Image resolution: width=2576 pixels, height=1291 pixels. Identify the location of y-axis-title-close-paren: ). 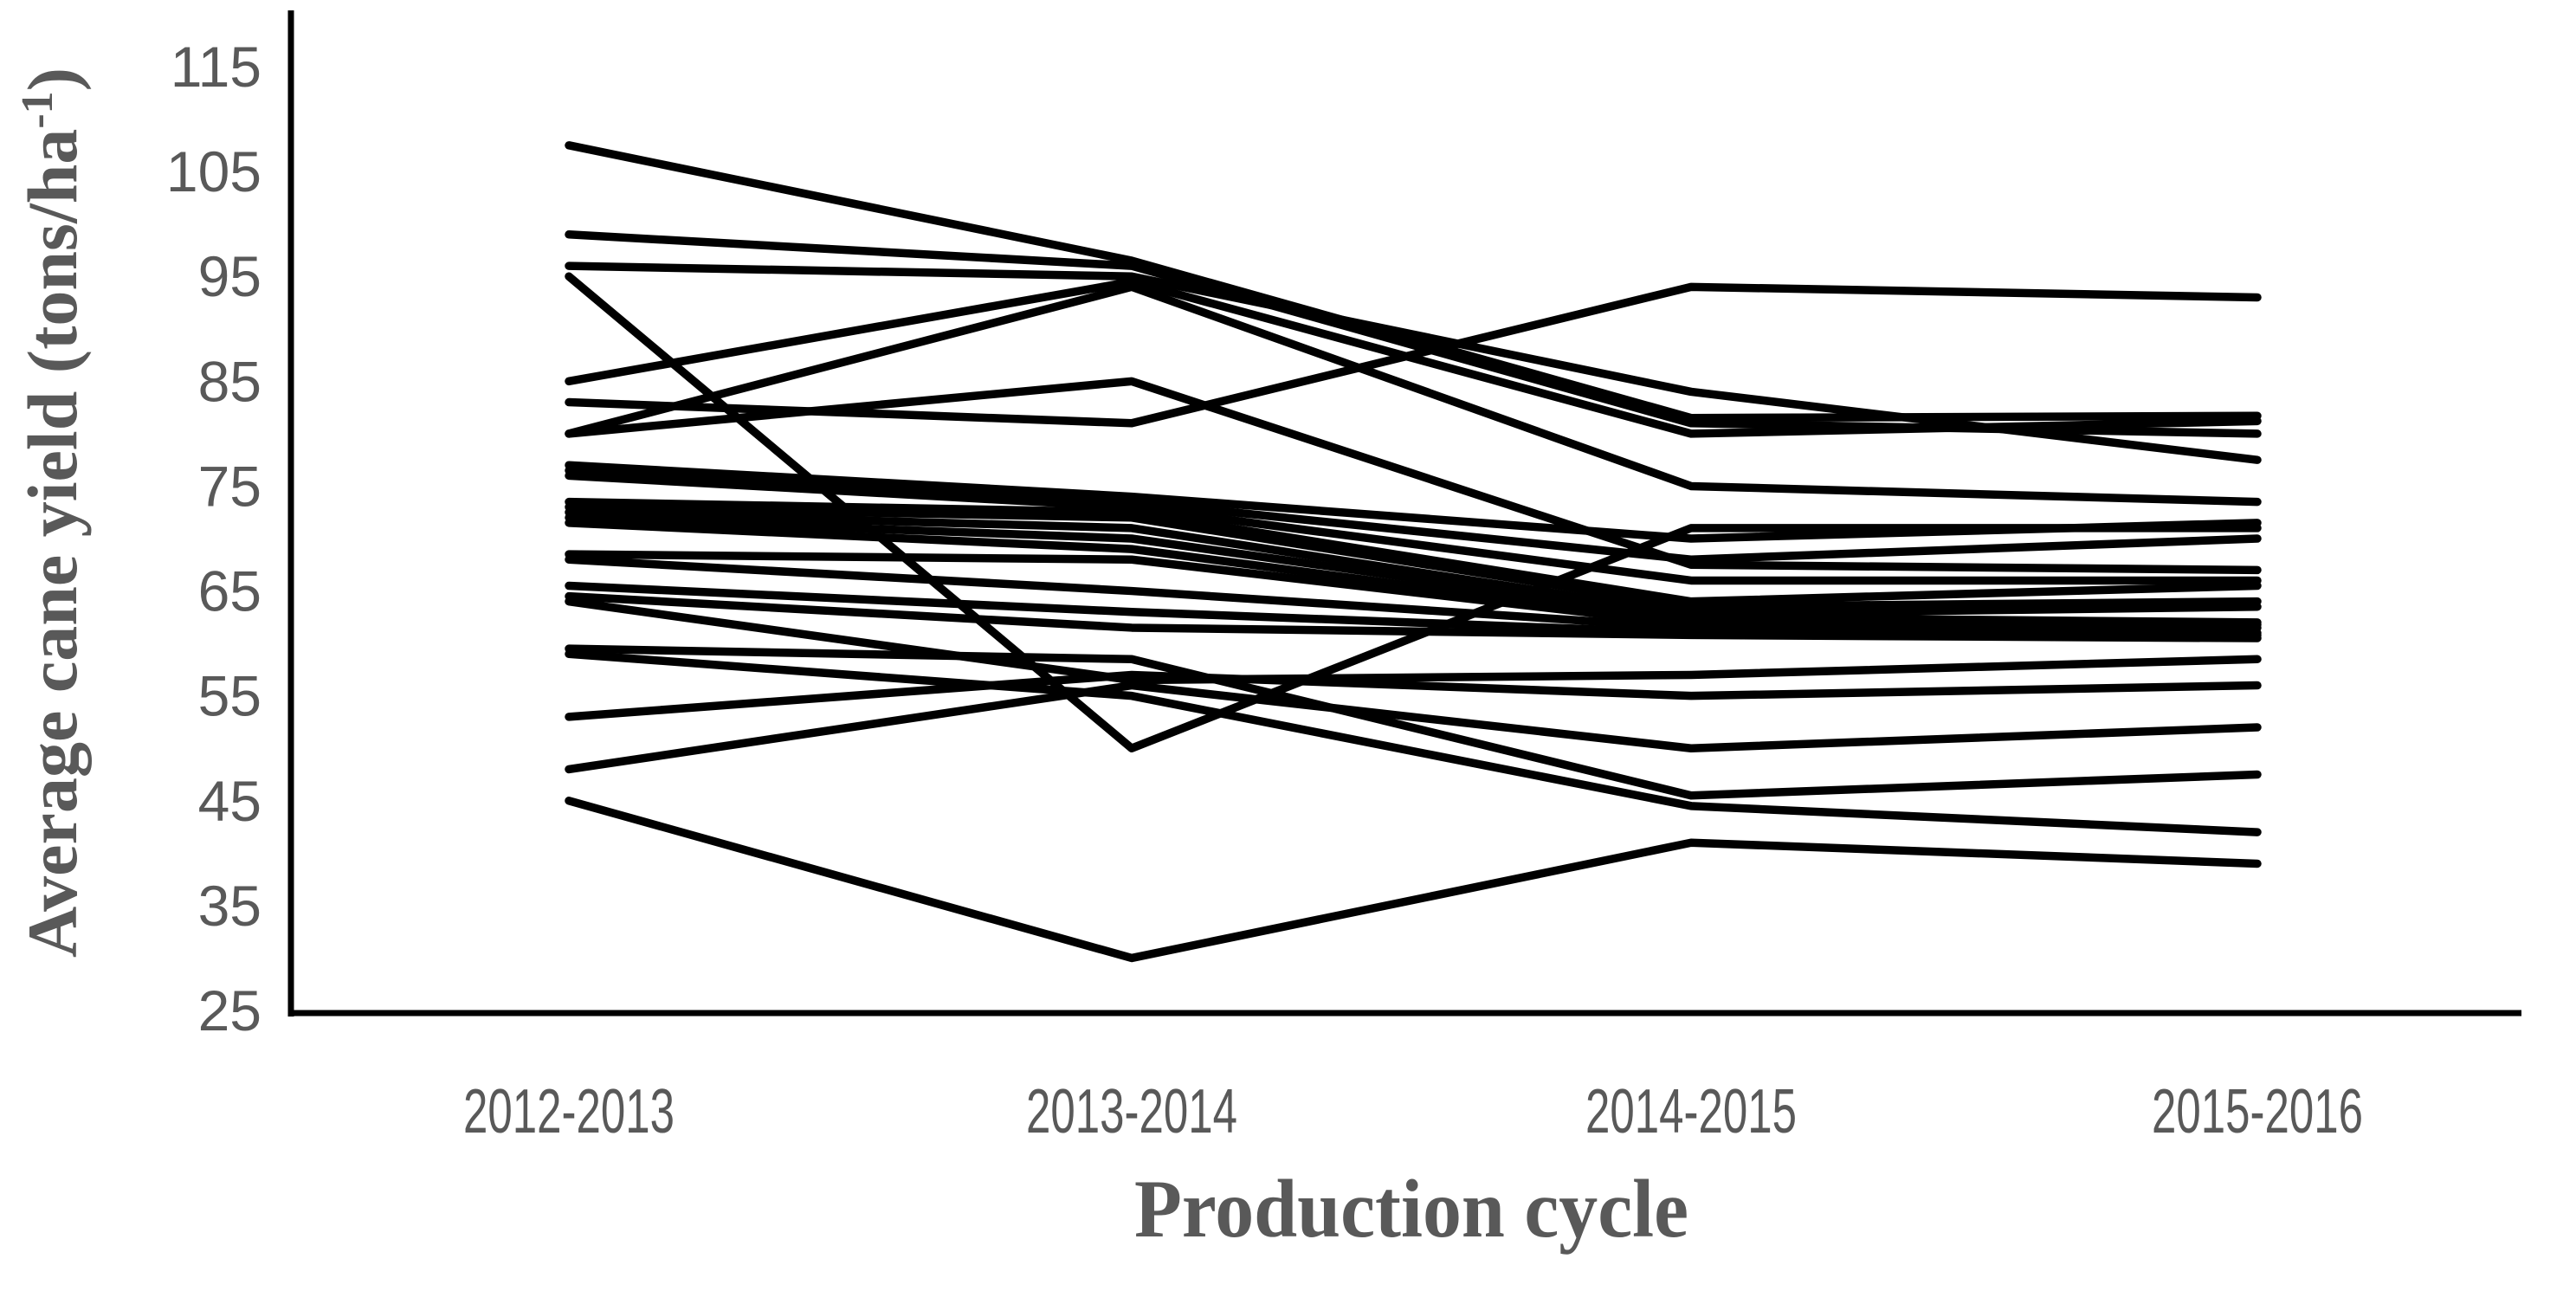
(52, 79).